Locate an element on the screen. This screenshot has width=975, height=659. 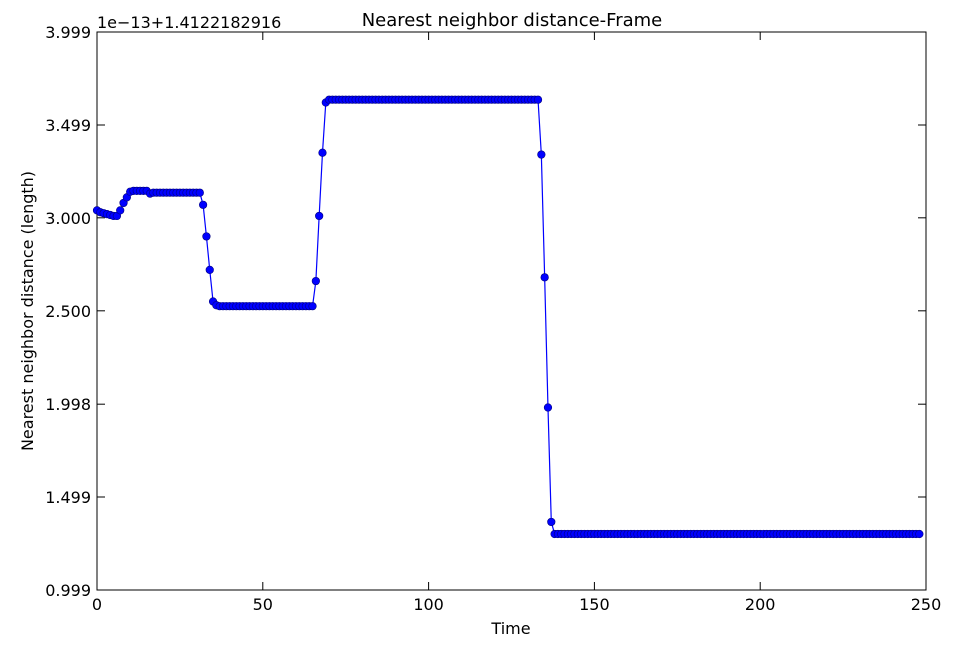
y-tick-label: 3.499 is located at coordinates (68, 125).